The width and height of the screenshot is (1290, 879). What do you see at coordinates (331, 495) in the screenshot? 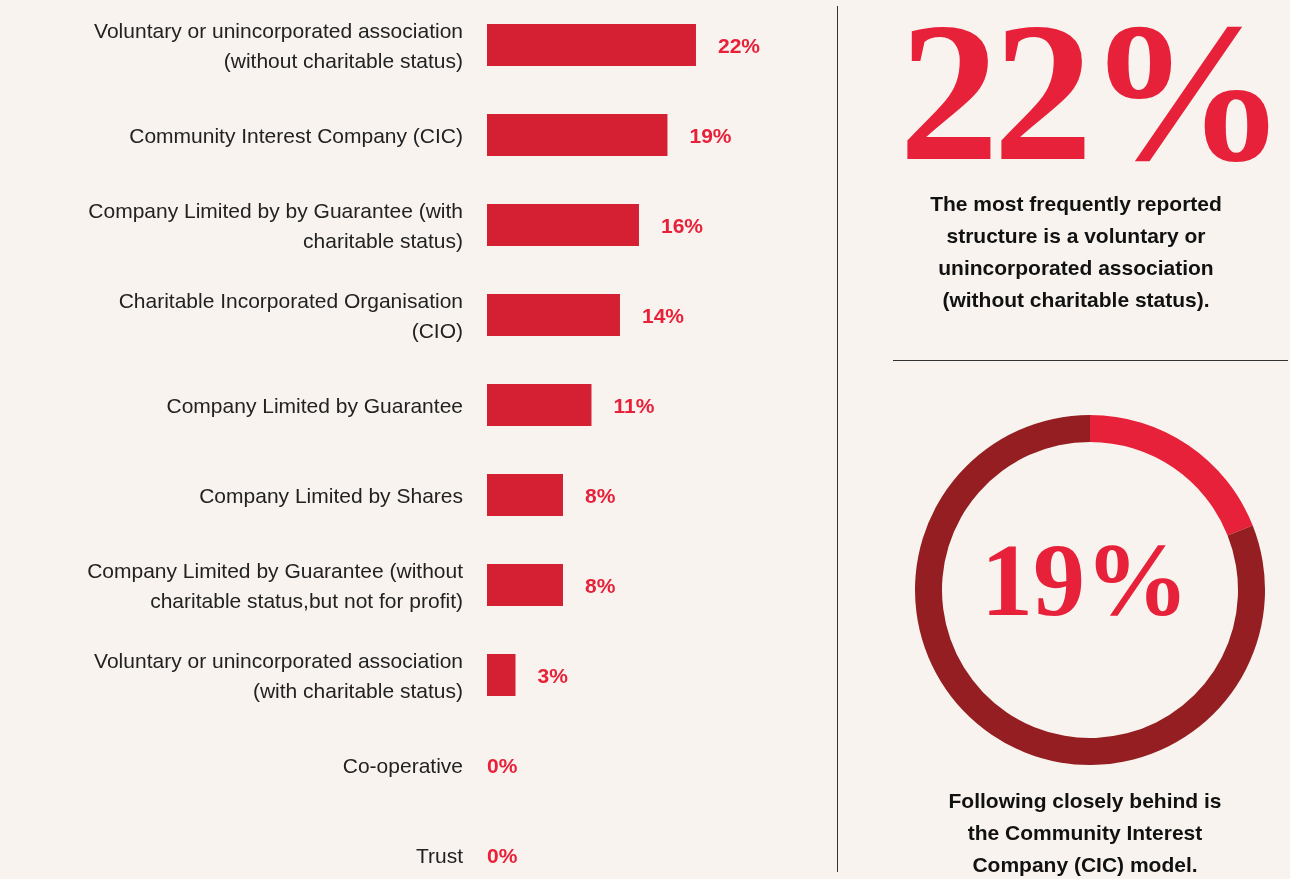
I see `y-tick-label: Company Limited by Shares` at bounding box center [331, 495].